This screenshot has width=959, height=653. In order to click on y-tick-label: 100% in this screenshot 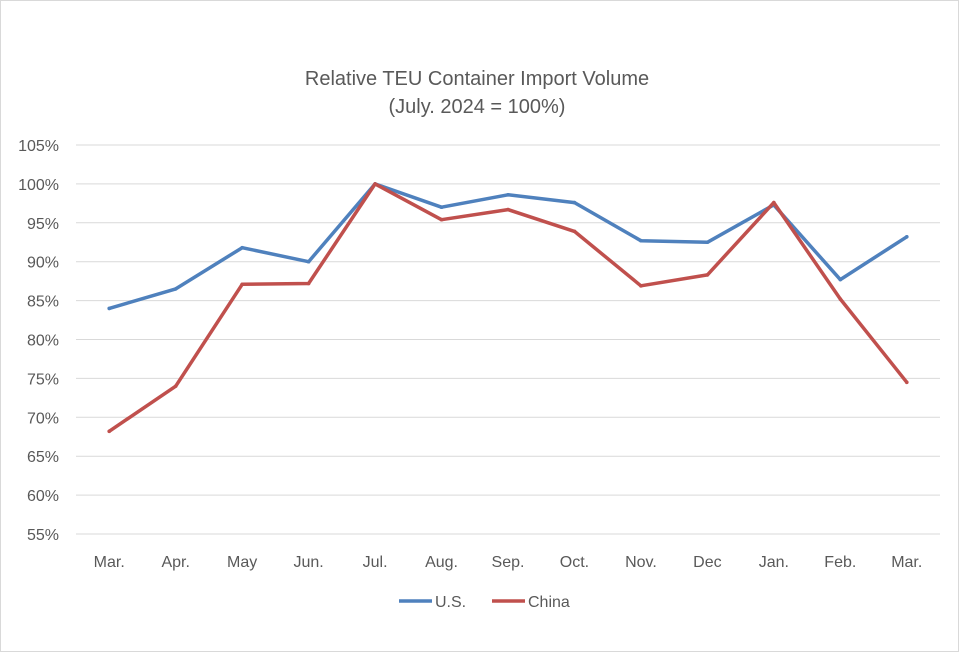, I will do `click(38, 185)`.